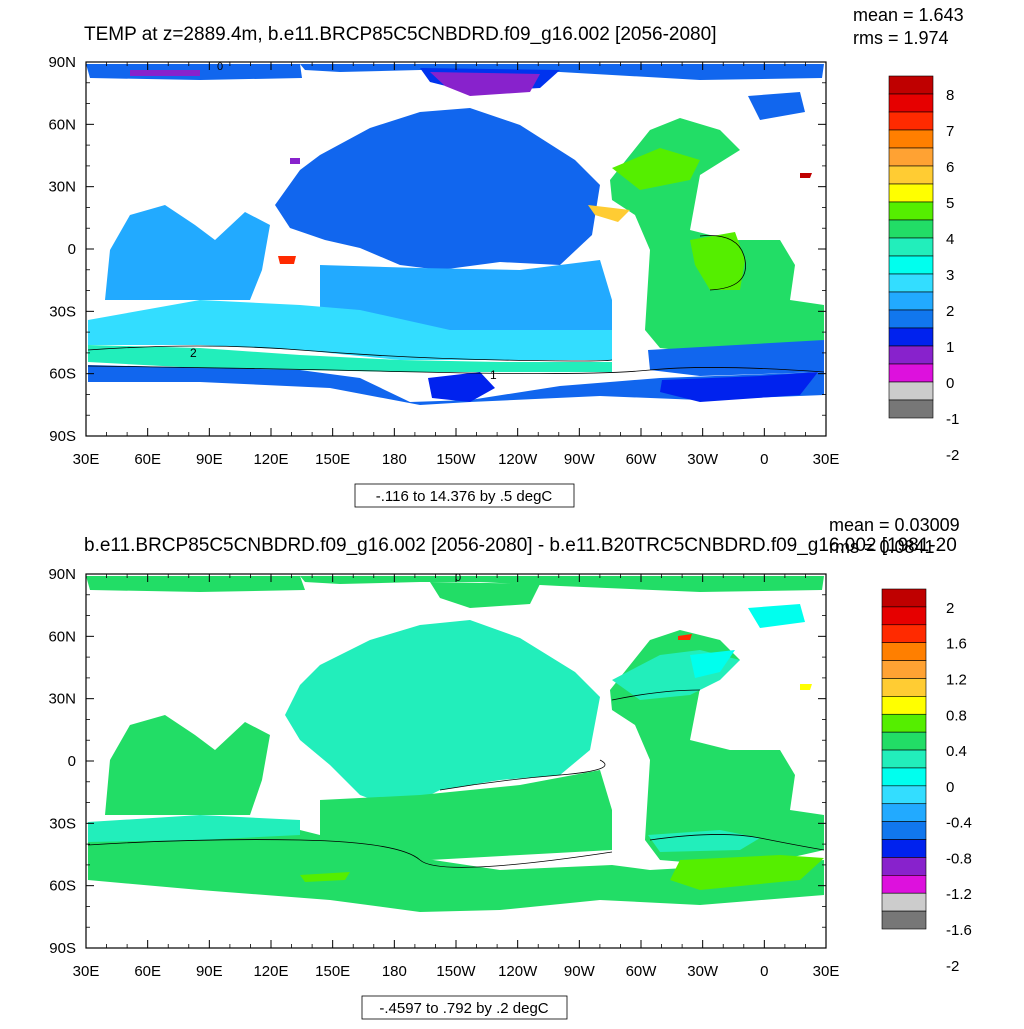 This screenshot has height=1029, width=1024. I want to click on panel-1-colorbar: 8 7 6 5 4 3 2 1 0 -1 -2, so click(923, 269).